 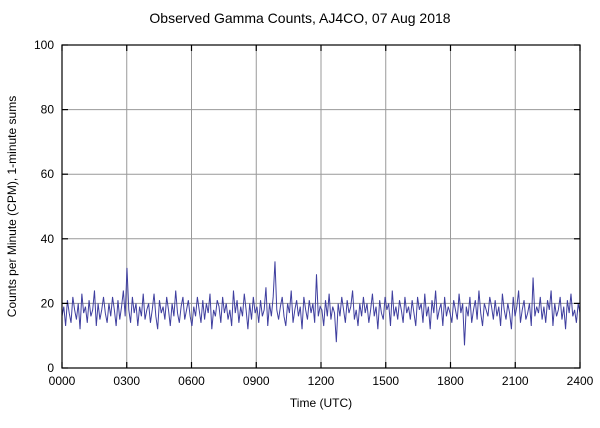 What do you see at coordinates (515, 381) in the screenshot?
I see `x-axis-tick-label: 2100` at bounding box center [515, 381].